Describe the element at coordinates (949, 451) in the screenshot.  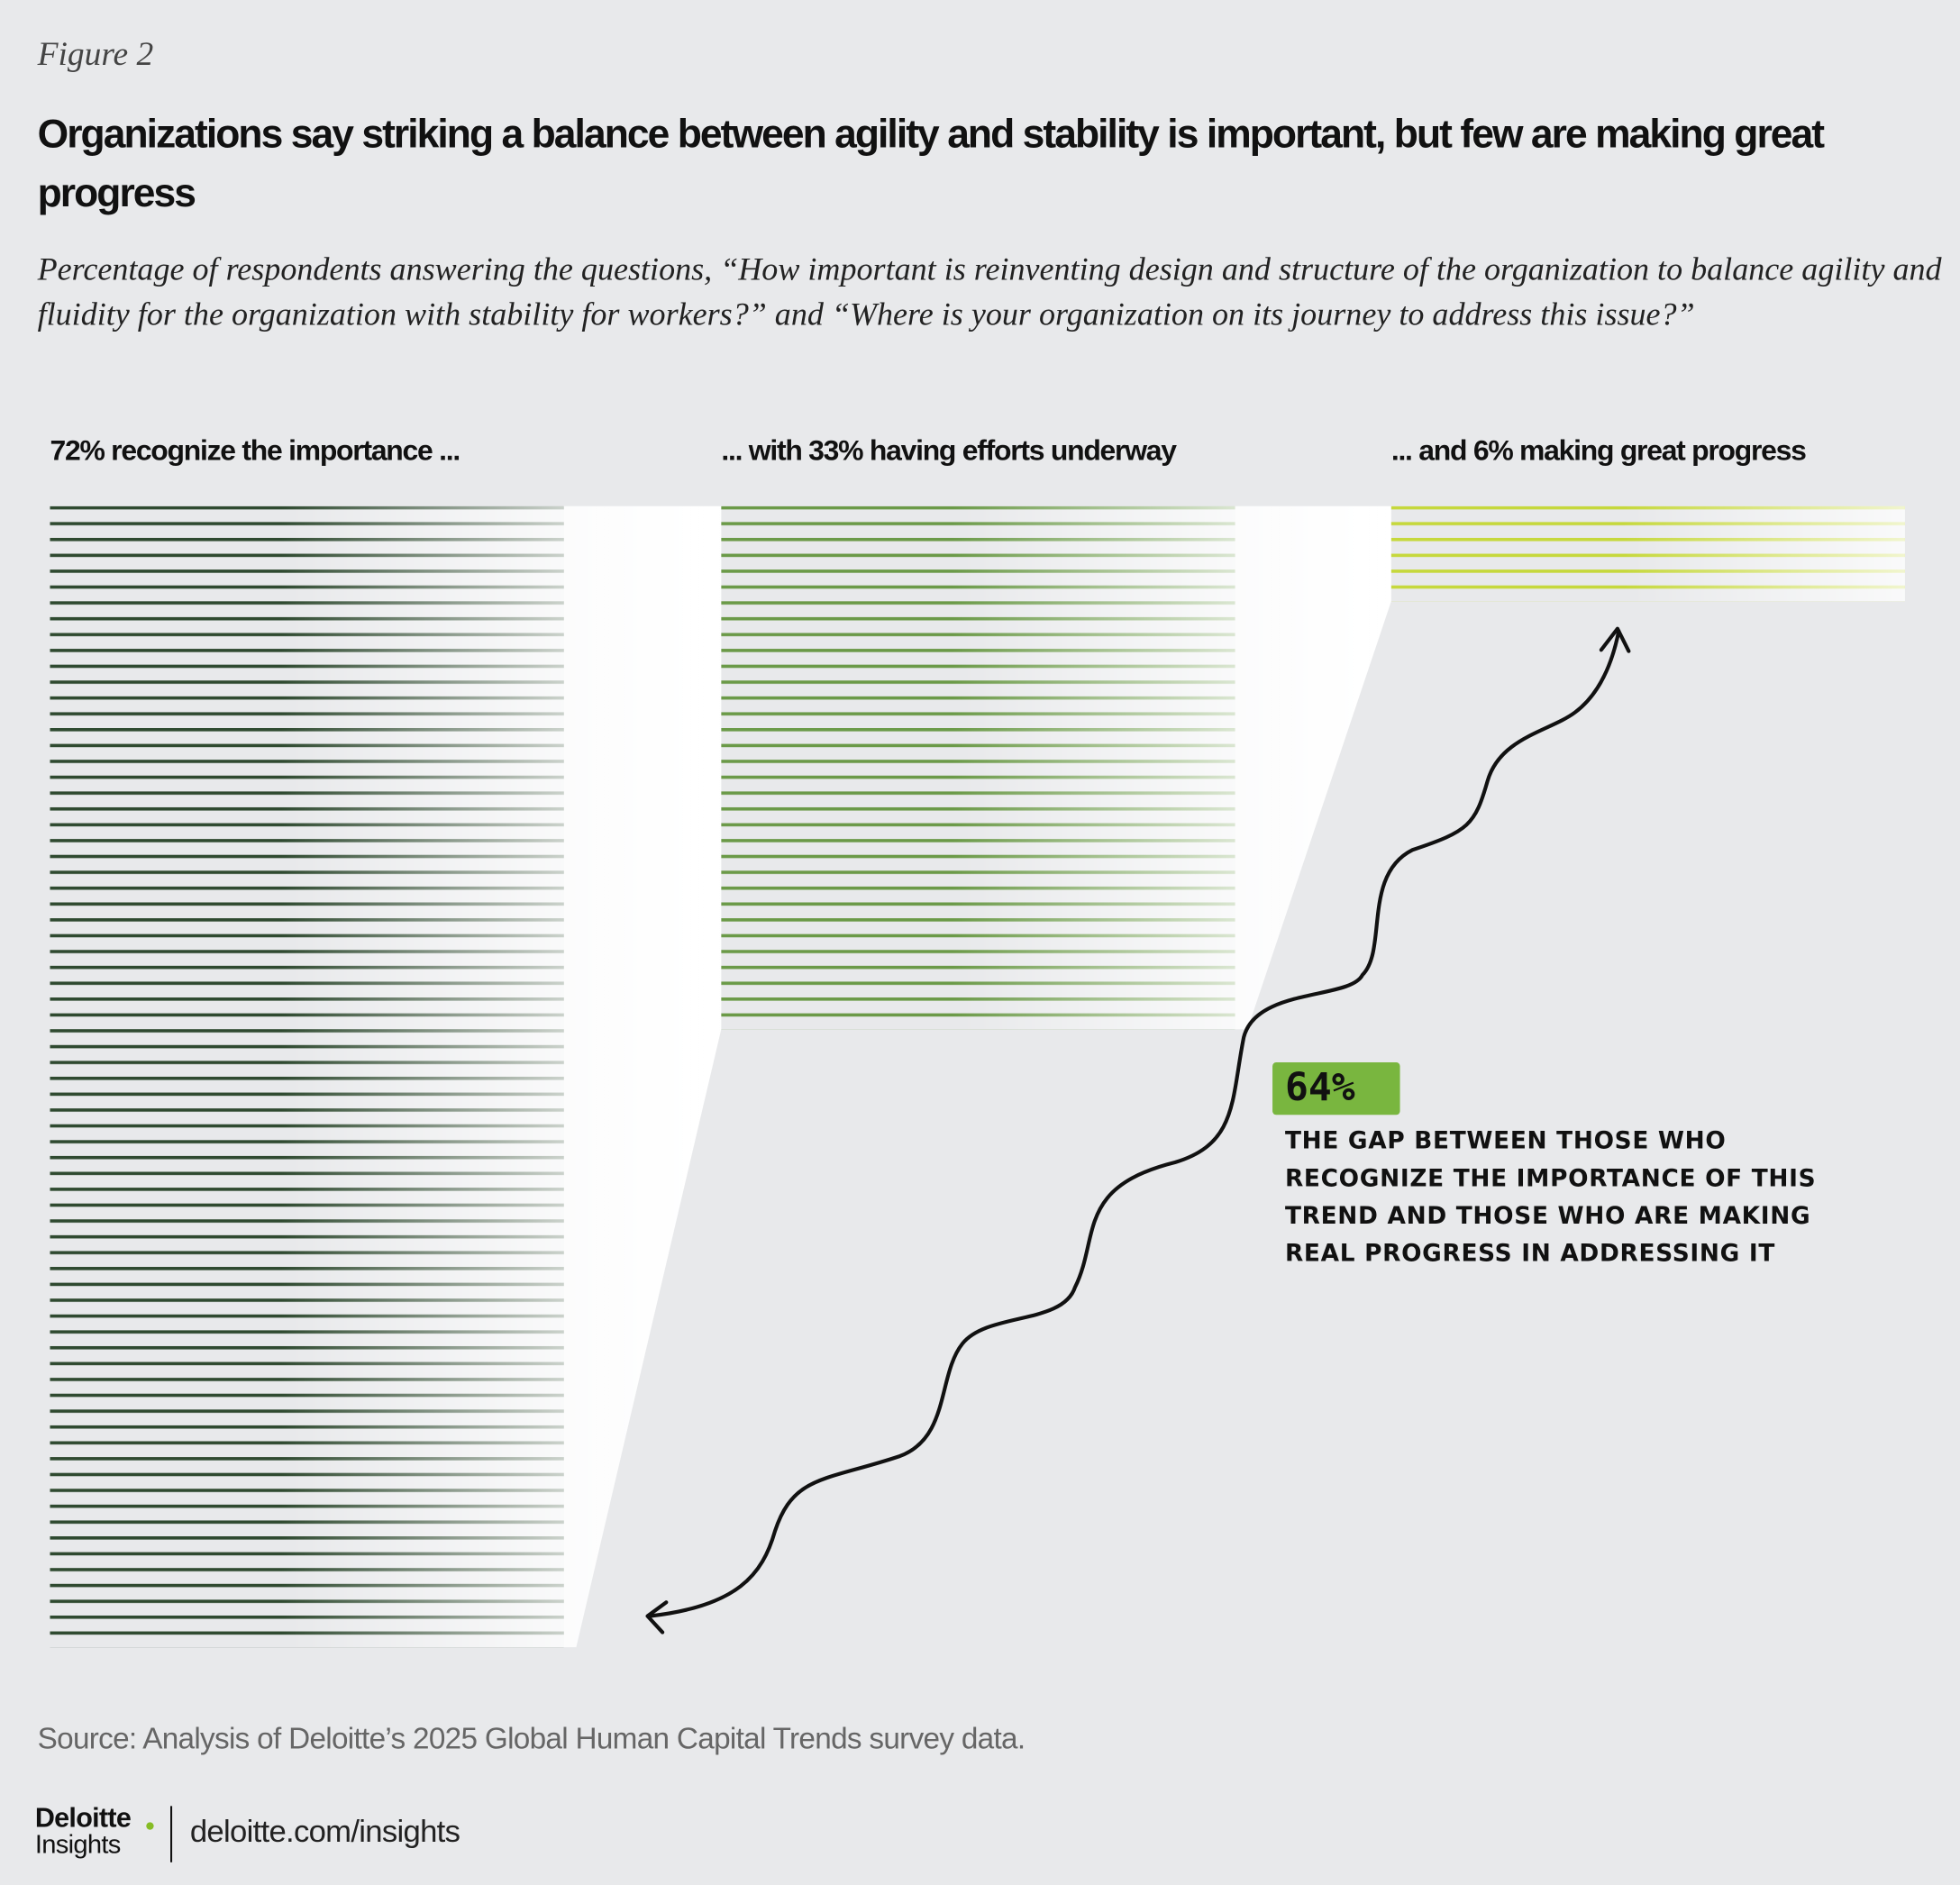
I see `value-label: ... with 33% having efforts underway` at that location.